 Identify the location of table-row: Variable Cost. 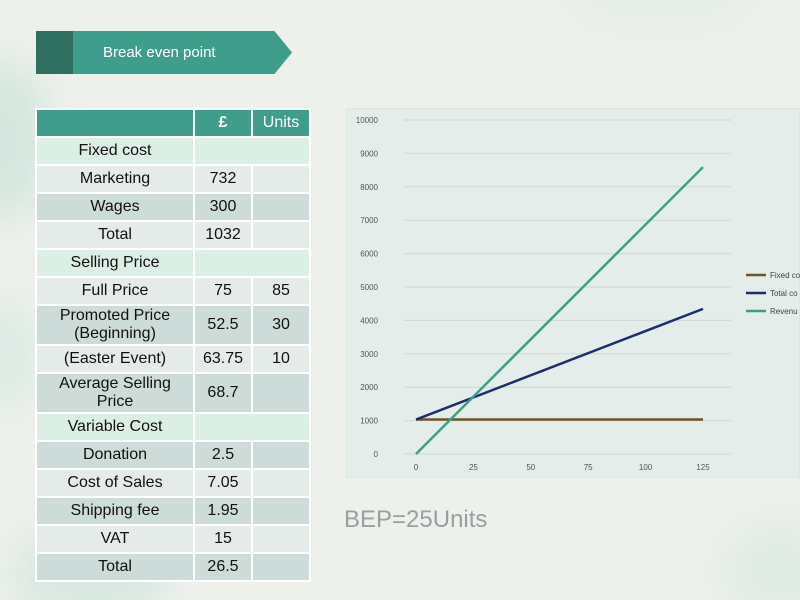
(173, 427).